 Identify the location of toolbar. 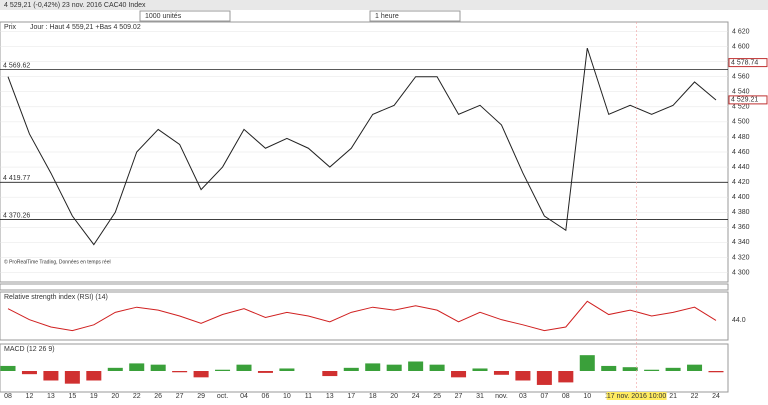
(384, 5).